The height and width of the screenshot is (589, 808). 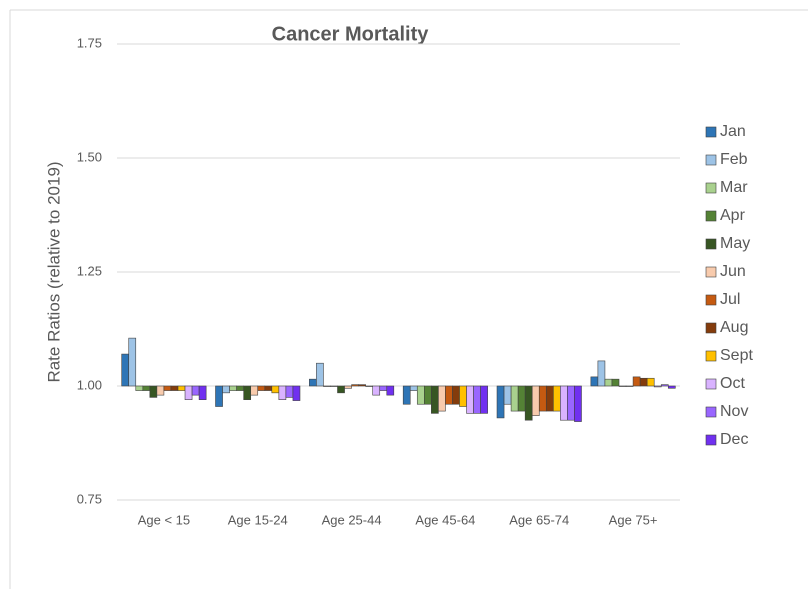 I want to click on y-tick-label: 1.00, so click(x=89, y=384).